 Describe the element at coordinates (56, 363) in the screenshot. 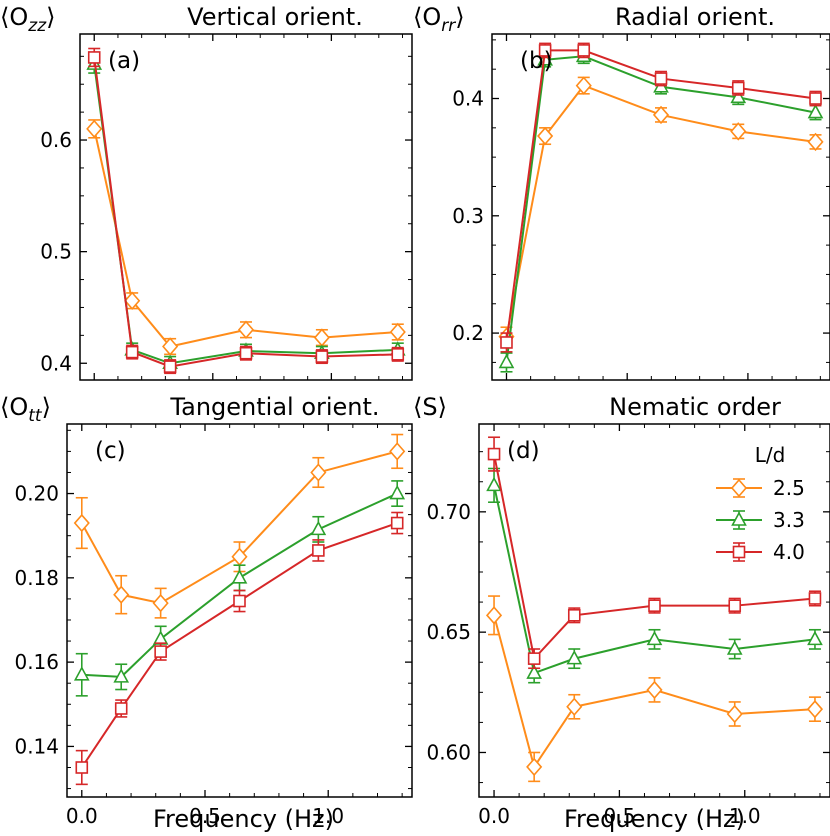

I see `y-tick-label: 0.4` at that location.